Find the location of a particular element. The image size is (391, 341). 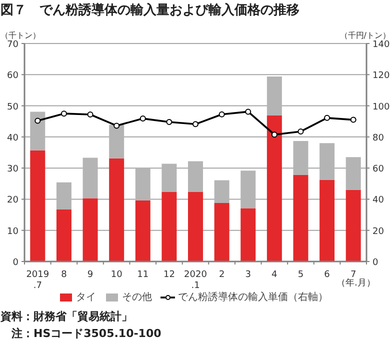

y-tick-label: 10 is located at coordinates (13, 231).